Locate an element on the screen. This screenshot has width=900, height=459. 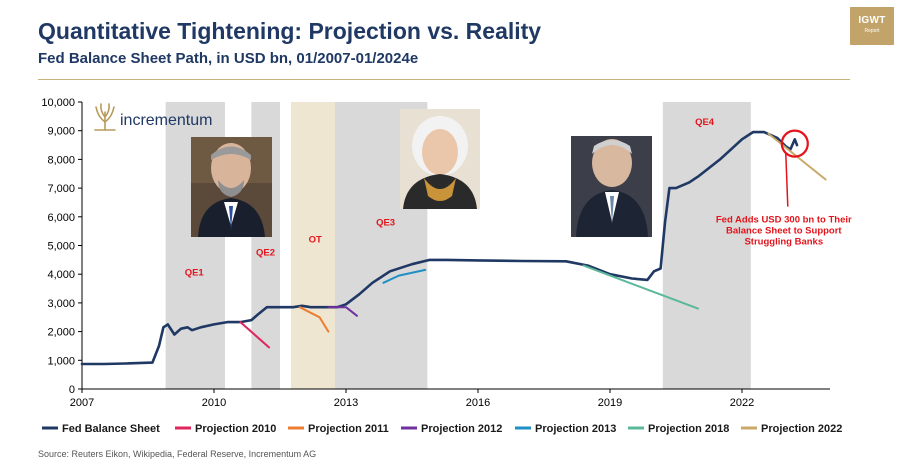
highlight-circle is located at coordinates (794, 143).